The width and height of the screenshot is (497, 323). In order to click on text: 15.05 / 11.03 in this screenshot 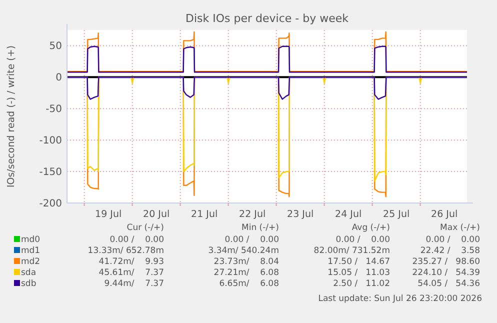, I will do `click(359, 273)`.